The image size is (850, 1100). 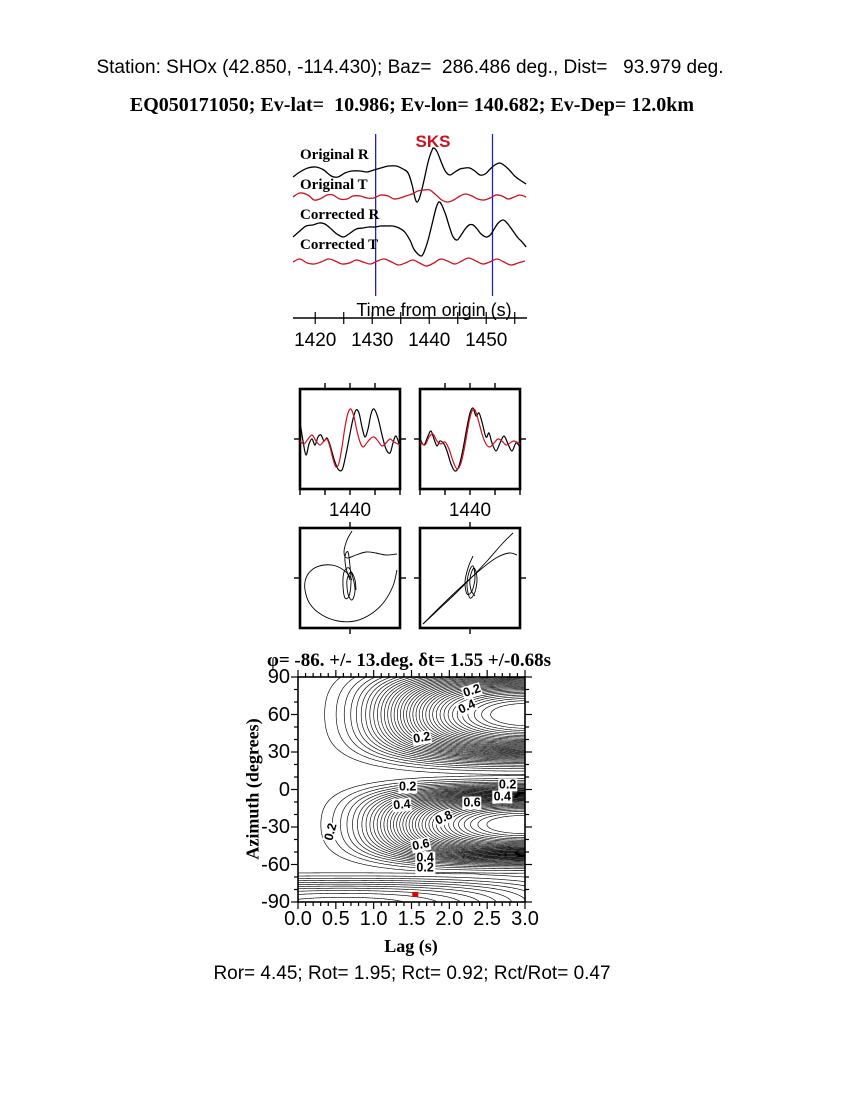 What do you see at coordinates (278, 752) in the screenshot?
I see `contour-ytick-label: 30` at bounding box center [278, 752].